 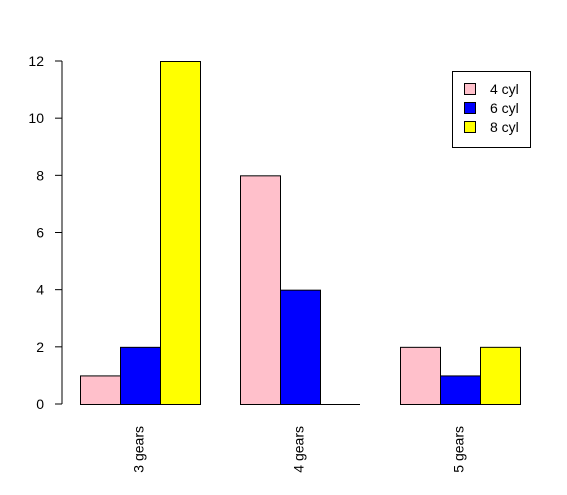 I want to click on y-tick-label: 6, so click(x=40, y=233).